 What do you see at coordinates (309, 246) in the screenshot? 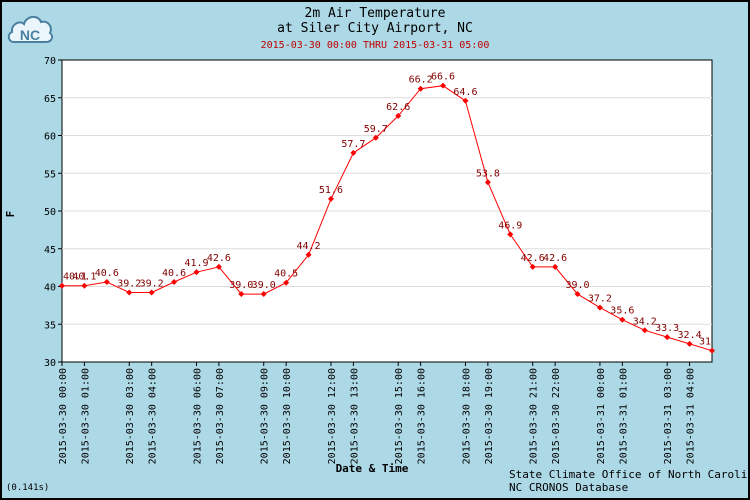
I see `data-label: 44.2` at bounding box center [309, 246].